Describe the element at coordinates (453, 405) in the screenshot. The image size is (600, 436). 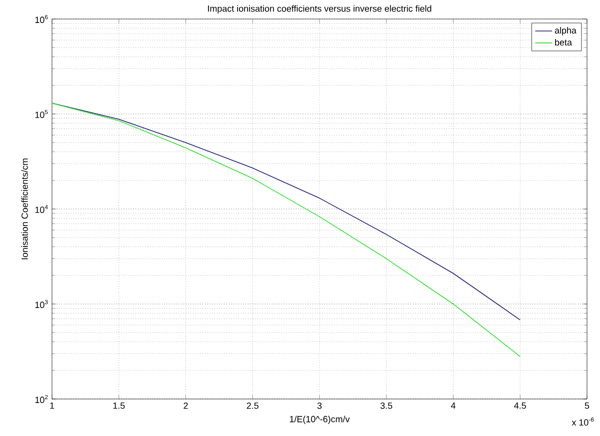
I see `x-tick-label: 4` at that location.